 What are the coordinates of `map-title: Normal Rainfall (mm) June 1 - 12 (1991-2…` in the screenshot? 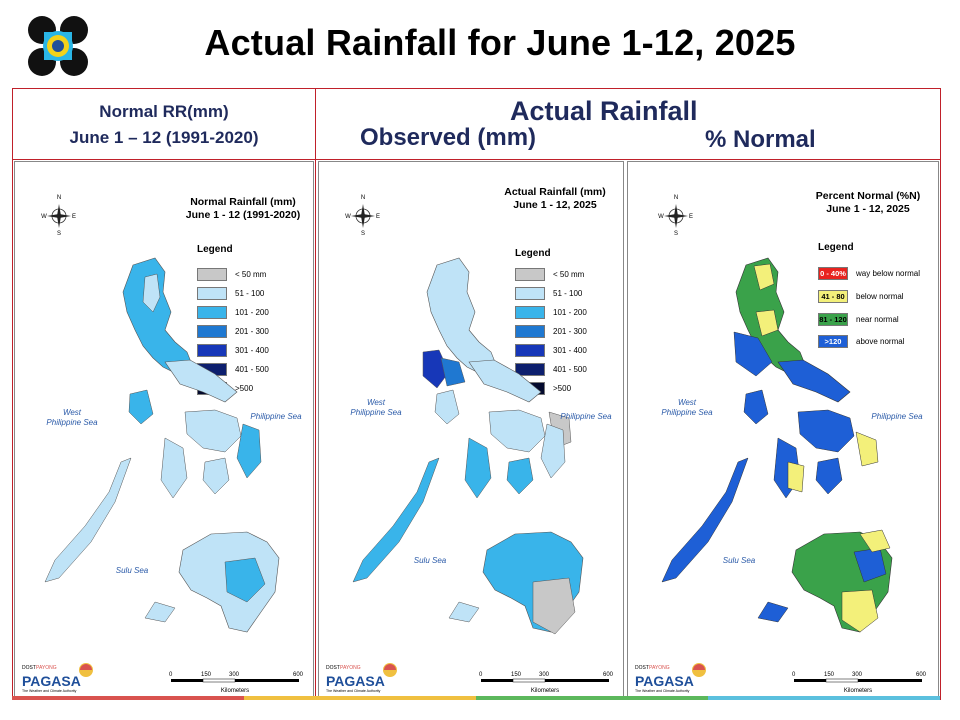 It's located at (243, 209).